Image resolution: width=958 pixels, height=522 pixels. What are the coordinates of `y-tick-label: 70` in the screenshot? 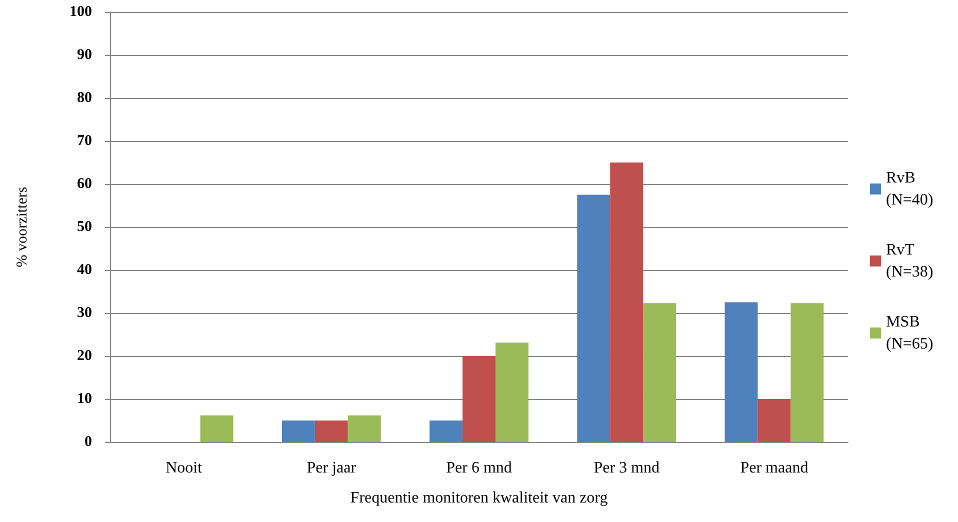 It's located at (84, 141).